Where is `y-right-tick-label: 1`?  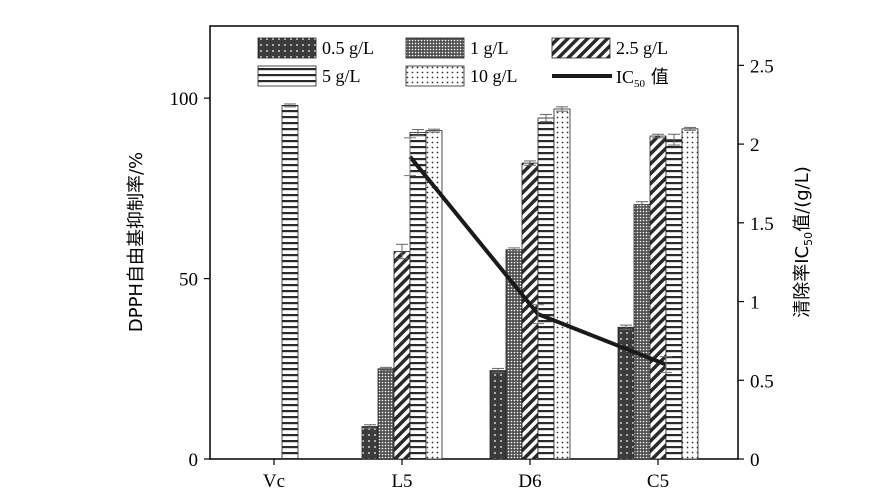
y-right-tick-label: 1 is located at coordinates (755, 303).